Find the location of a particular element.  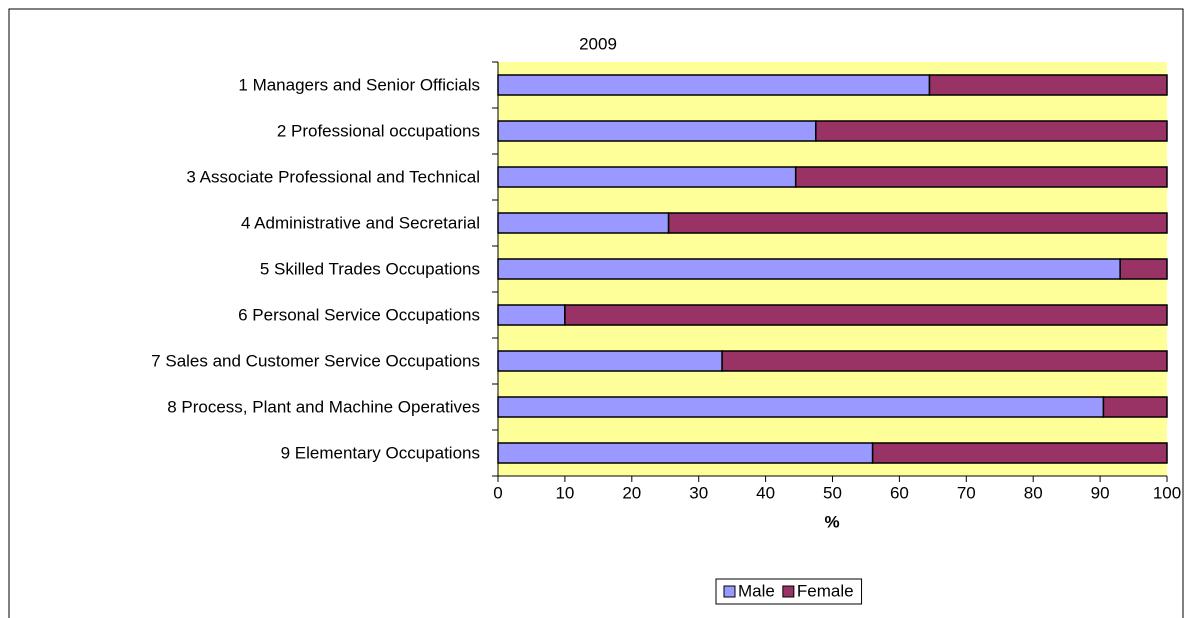

x-tick-label: 90 is located at coordinates (1100, 492).